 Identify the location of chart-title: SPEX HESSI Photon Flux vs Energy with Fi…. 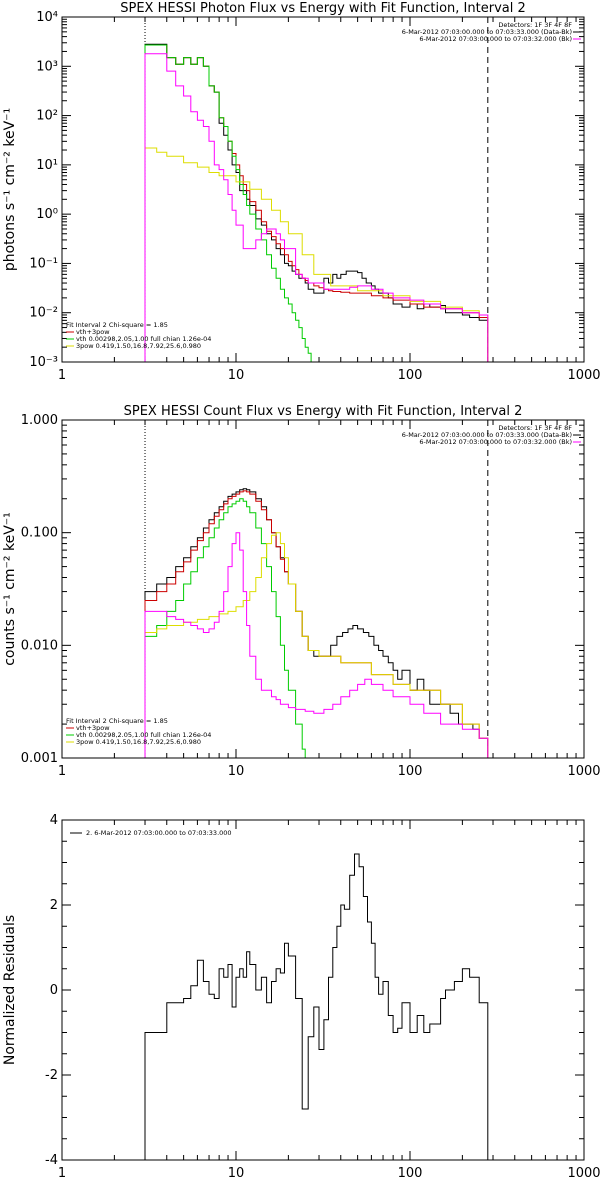
(323, 8).